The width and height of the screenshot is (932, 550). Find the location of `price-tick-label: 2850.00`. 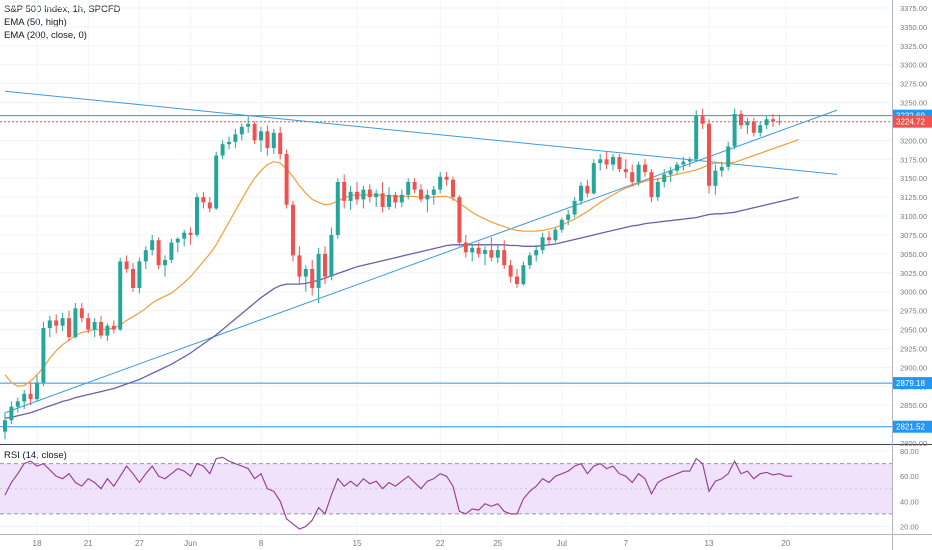

price-tick-label: 2850.00 is located at coordinates (913, 405).